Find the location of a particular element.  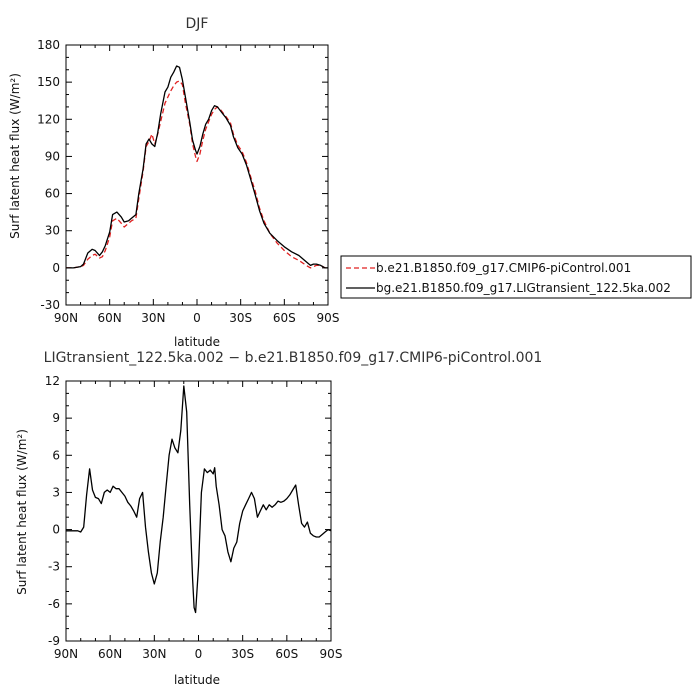

top-xtick-label: 90N is located at coordinates (66, 318).